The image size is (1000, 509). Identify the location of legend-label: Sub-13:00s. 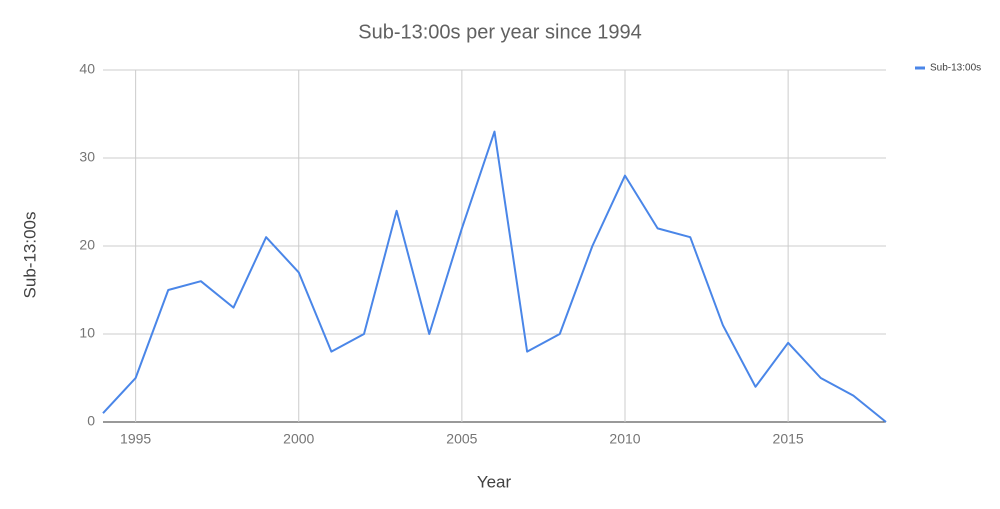
(955, 68).